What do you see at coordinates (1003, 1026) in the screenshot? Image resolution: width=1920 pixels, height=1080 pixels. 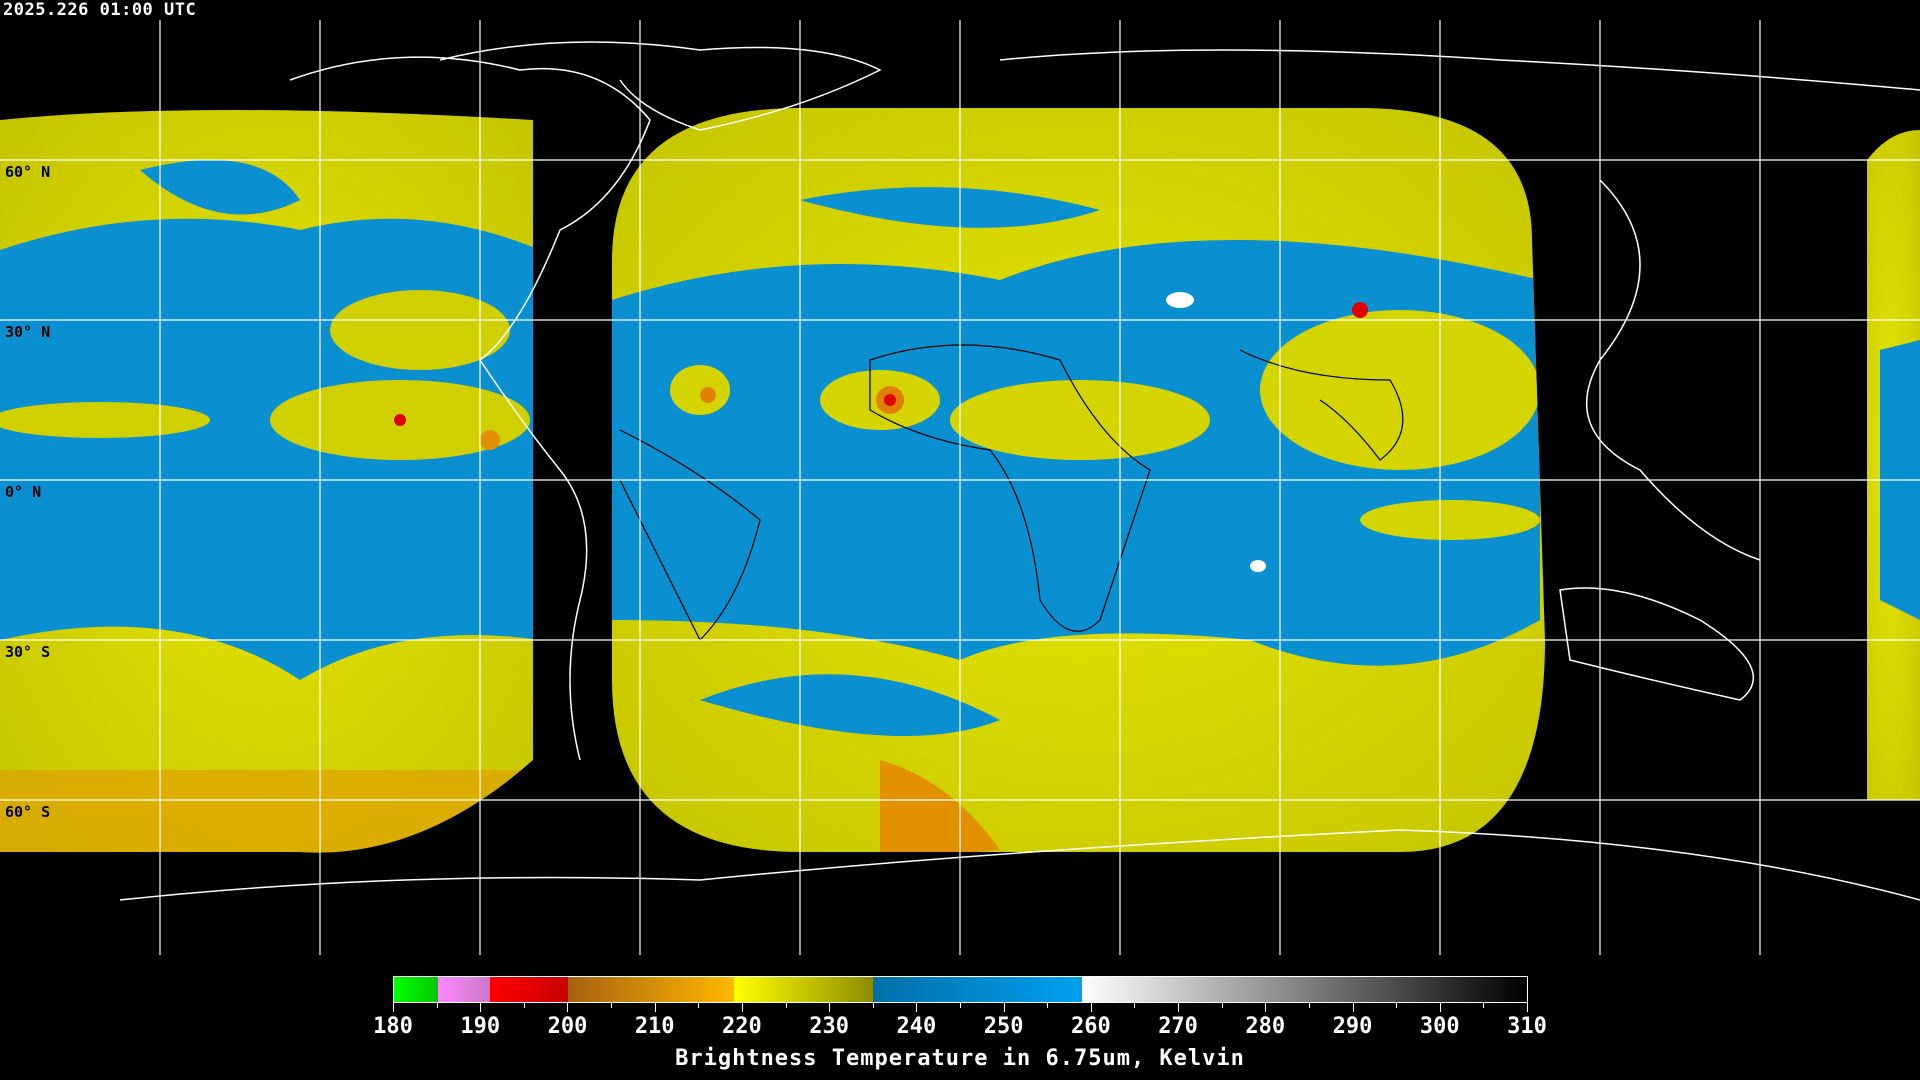 I see `colorbar-tick-label: 250` at bounding box center [1003, 1026].